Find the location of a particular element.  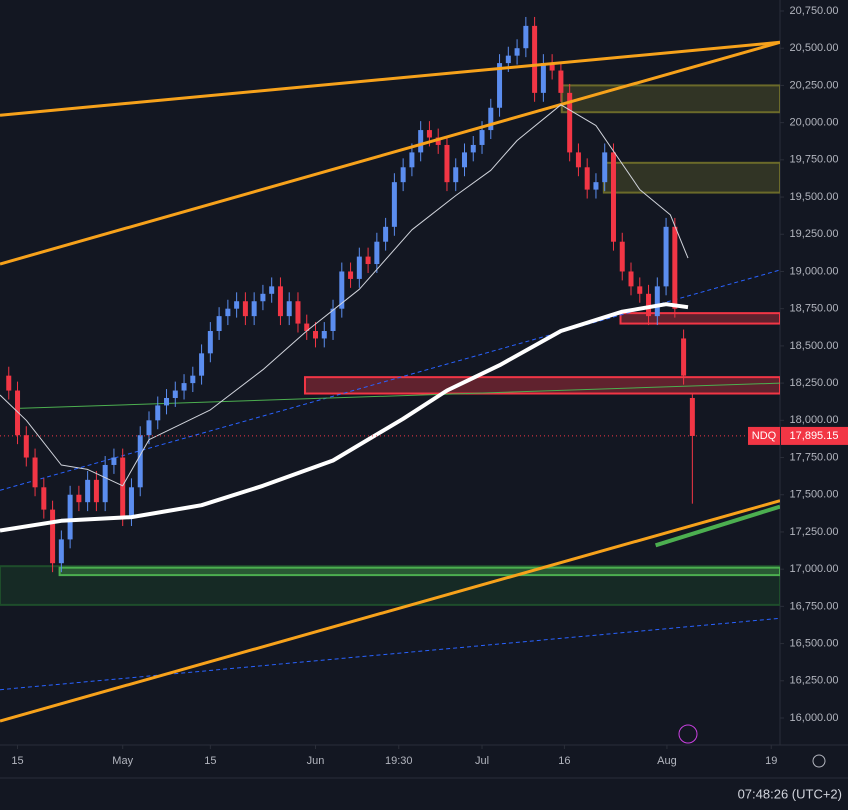

y-tick-label: 17,000.00 is located at coordinates (814, 569).